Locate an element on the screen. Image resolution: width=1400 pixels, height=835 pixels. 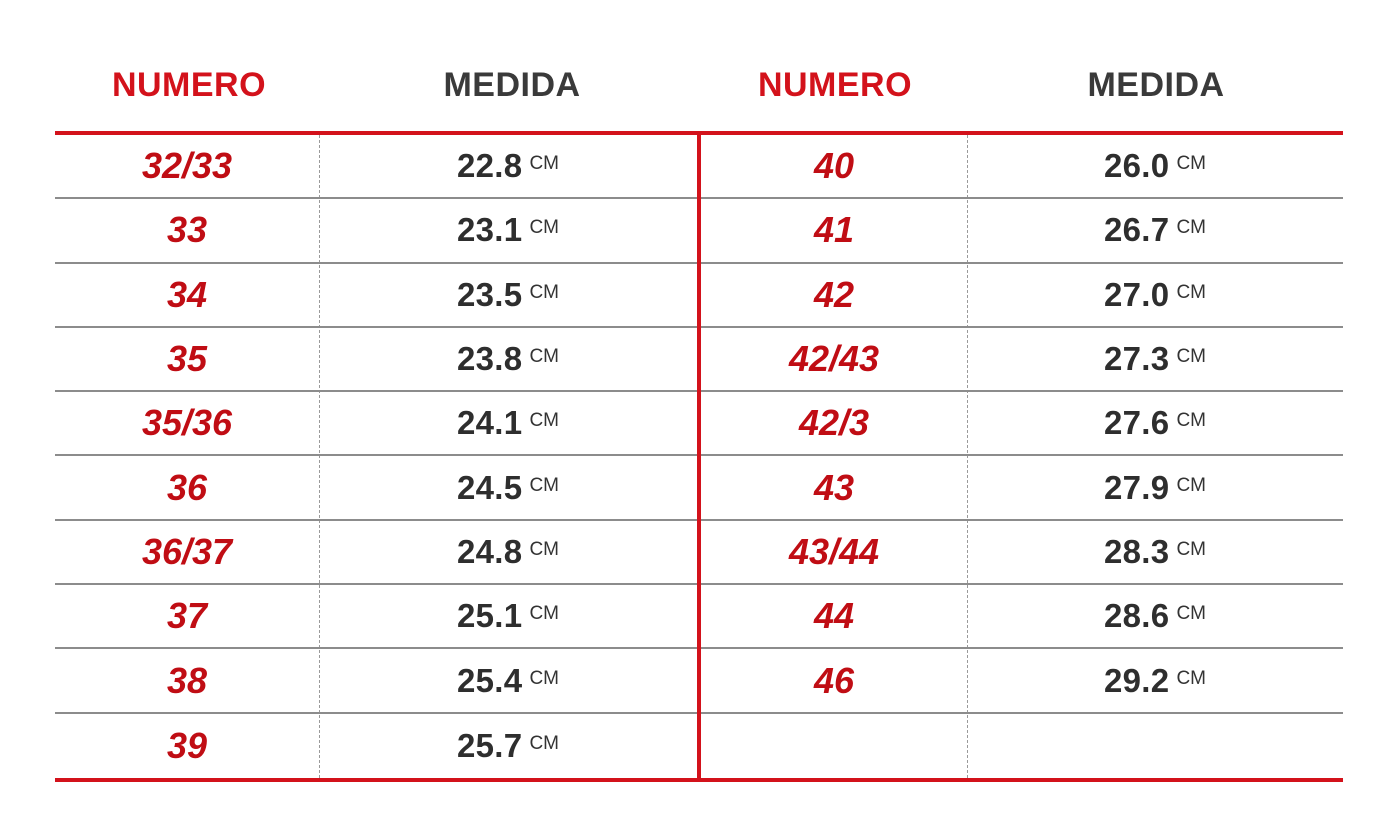
size-number: 39 is located at coordinates (187, 745).